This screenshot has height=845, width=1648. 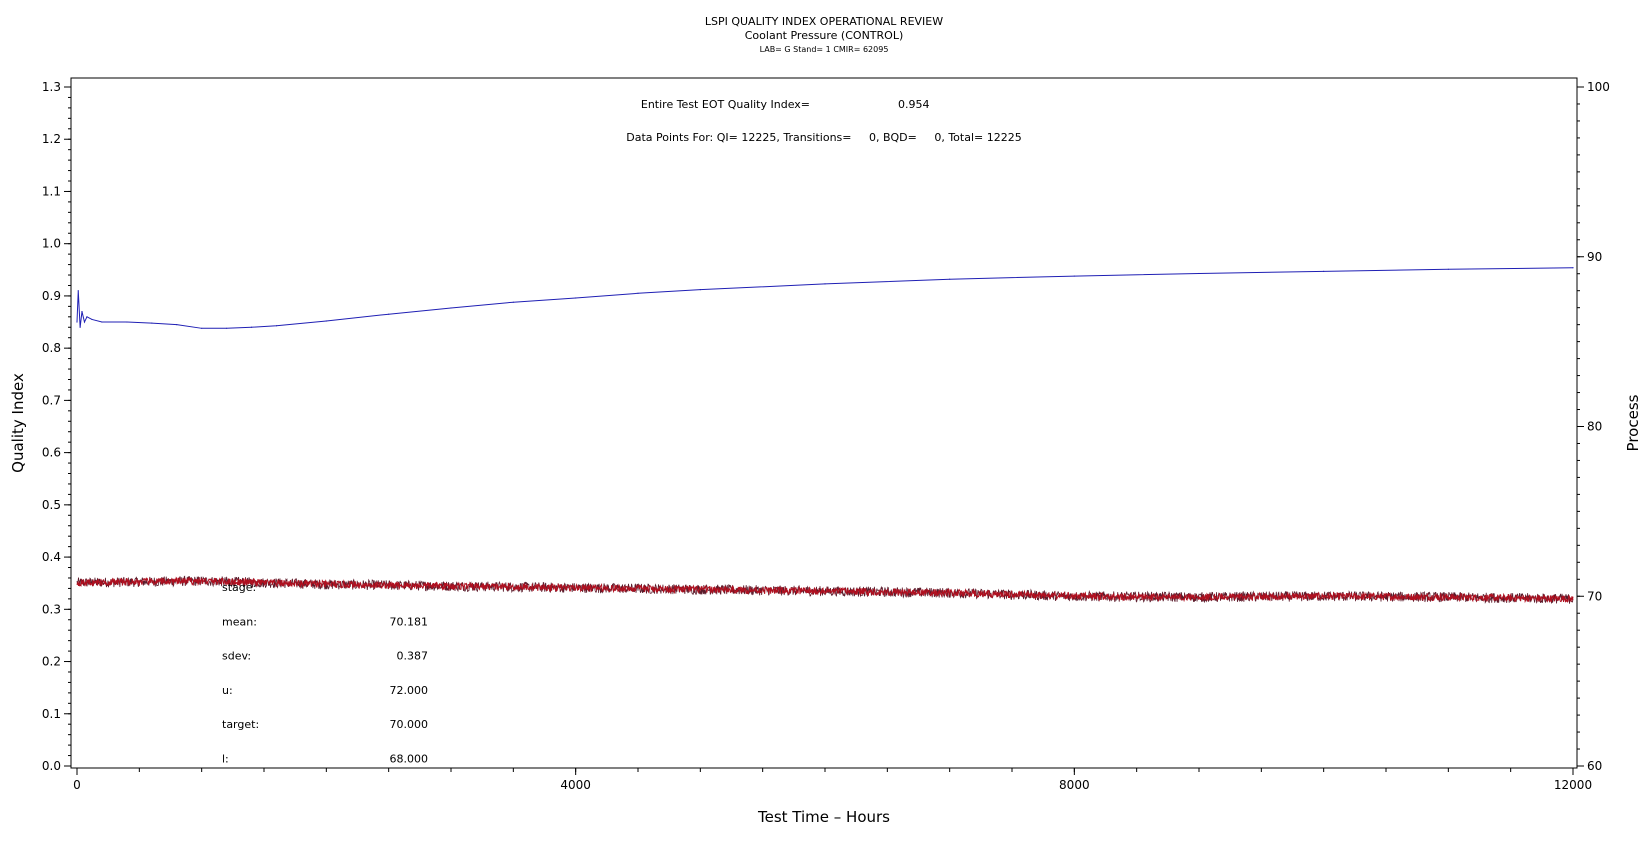 I want to click on x-tick-label: 4000, so click(x=575, y=785).